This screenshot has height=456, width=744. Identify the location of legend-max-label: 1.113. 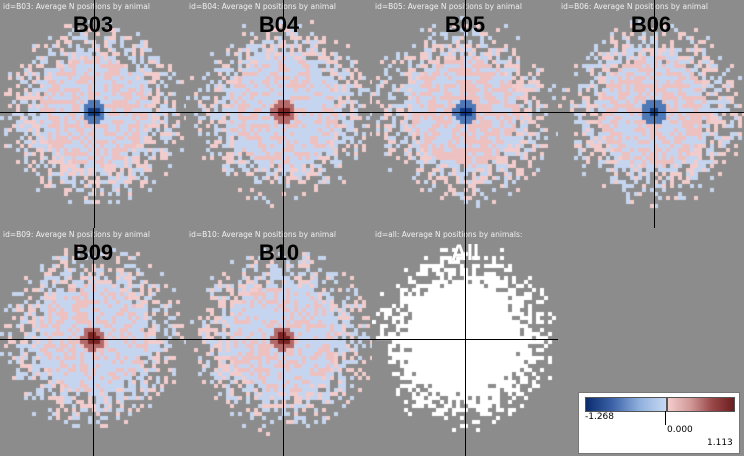
(720, 443).